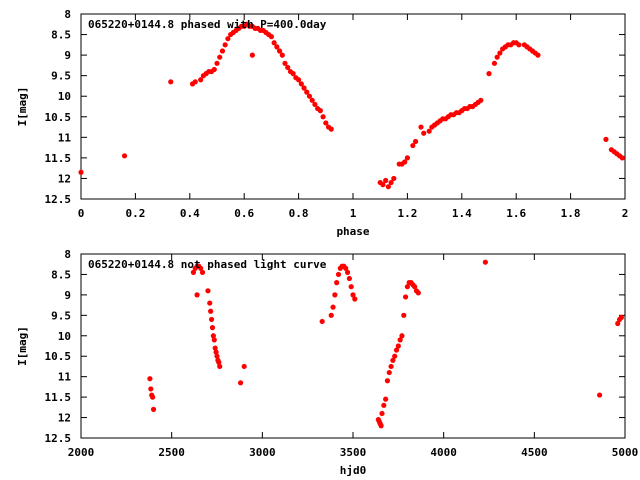 The image size is (640, 480). What do you see at coordinates (190, 213) in the screenshot?
I see `x-tick-label: 0.4` at bounding box center [190, 213].